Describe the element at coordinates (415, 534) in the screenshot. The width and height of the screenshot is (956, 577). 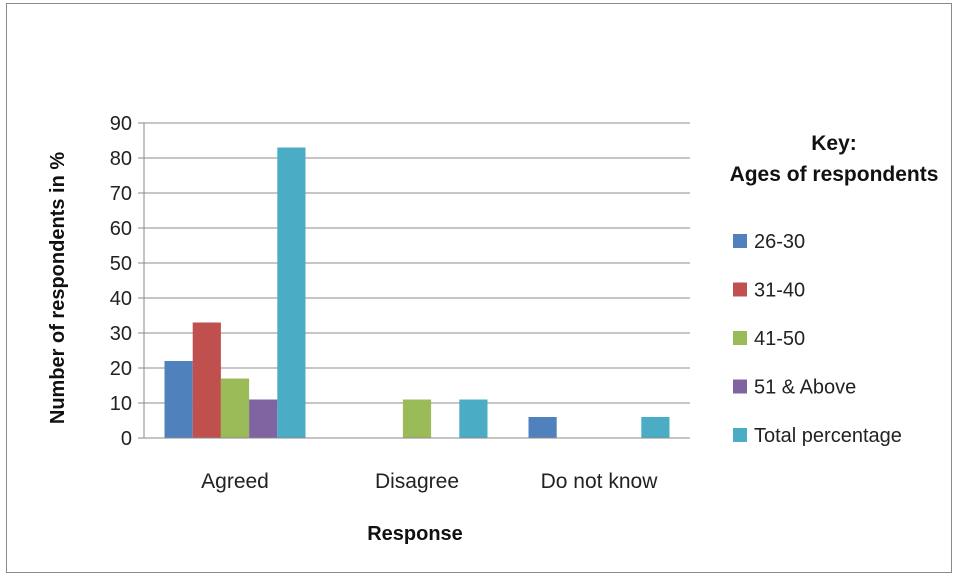
I see `x-axis-title: Response` at that location.